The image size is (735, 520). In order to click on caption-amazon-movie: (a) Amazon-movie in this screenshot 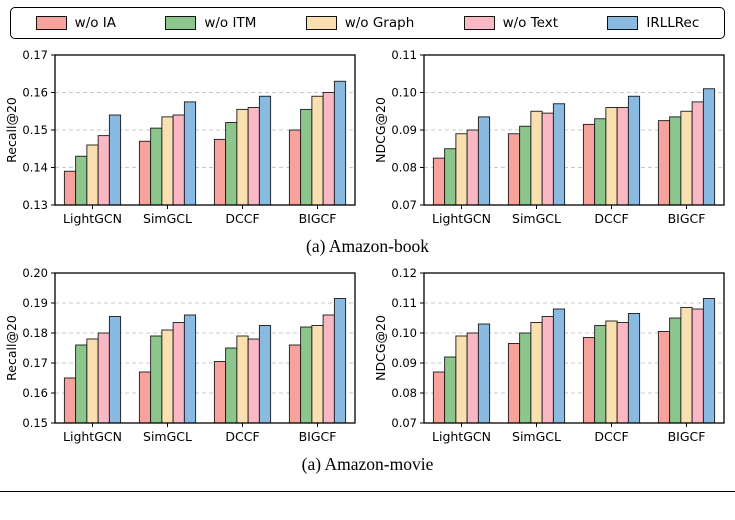, I will do `click(367, 464)`.